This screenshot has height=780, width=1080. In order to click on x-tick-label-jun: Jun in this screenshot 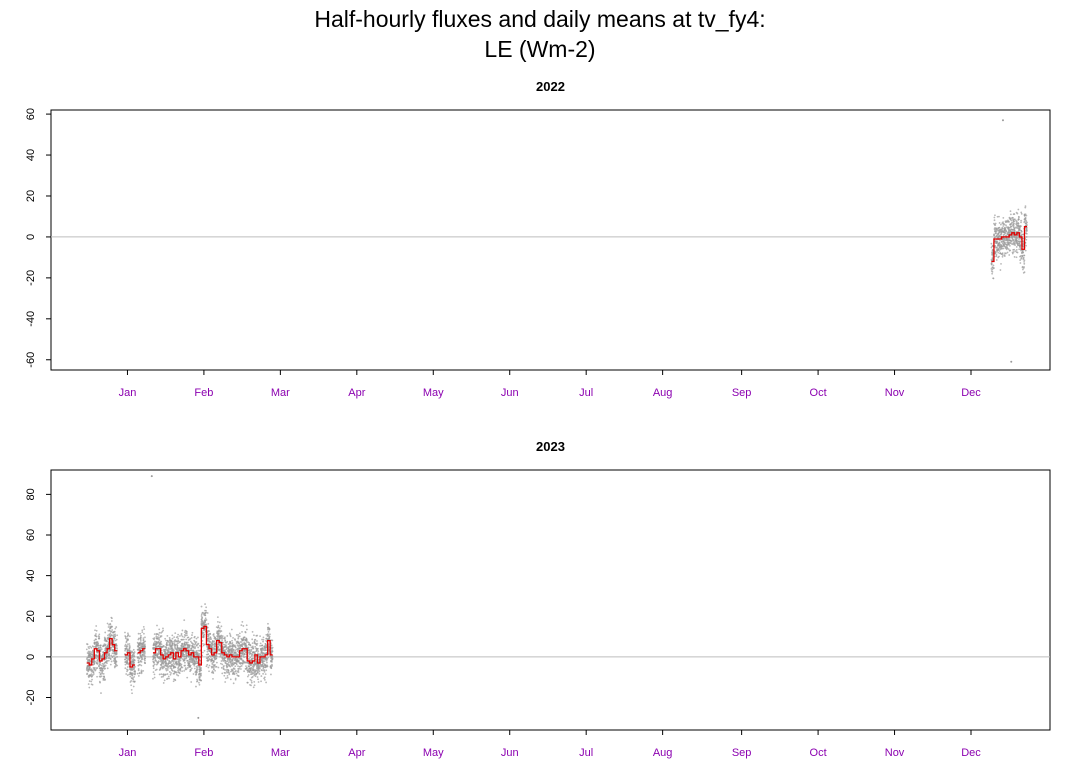, I will do `click(510, 753)`.